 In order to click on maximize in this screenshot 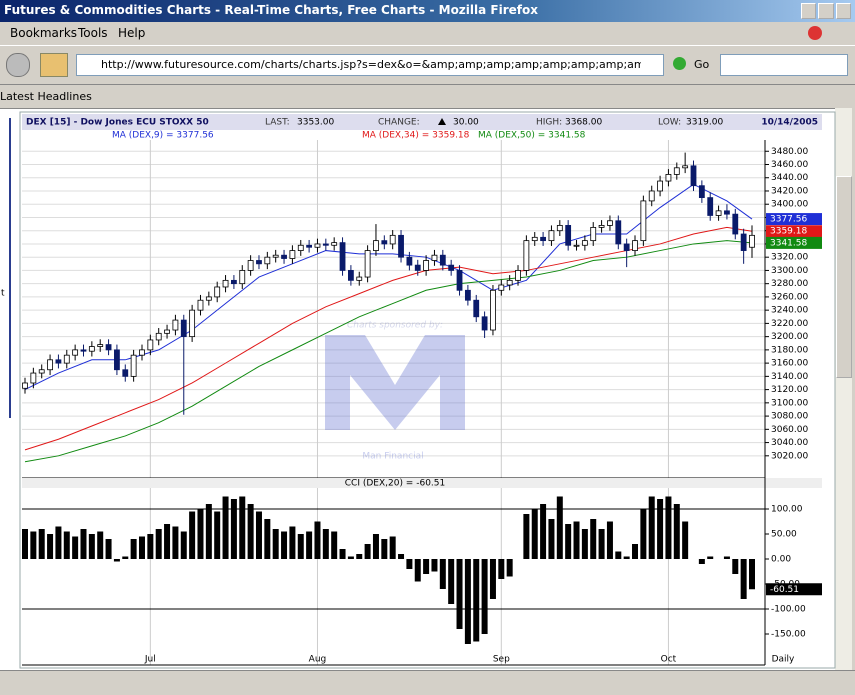, I will do `click(826, 11)`.